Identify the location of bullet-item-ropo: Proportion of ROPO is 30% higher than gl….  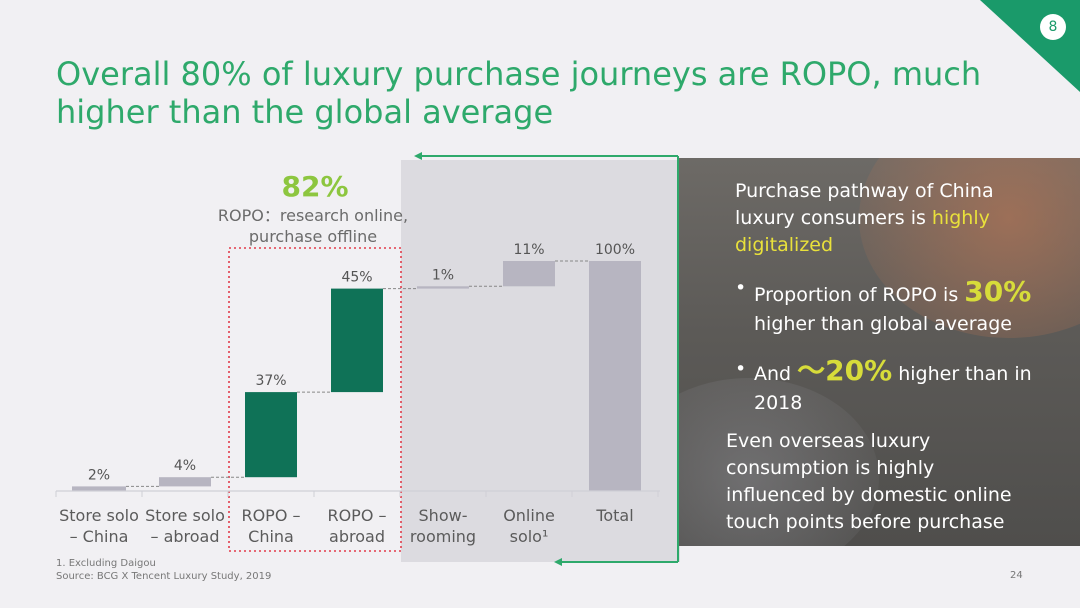
(892, 308).